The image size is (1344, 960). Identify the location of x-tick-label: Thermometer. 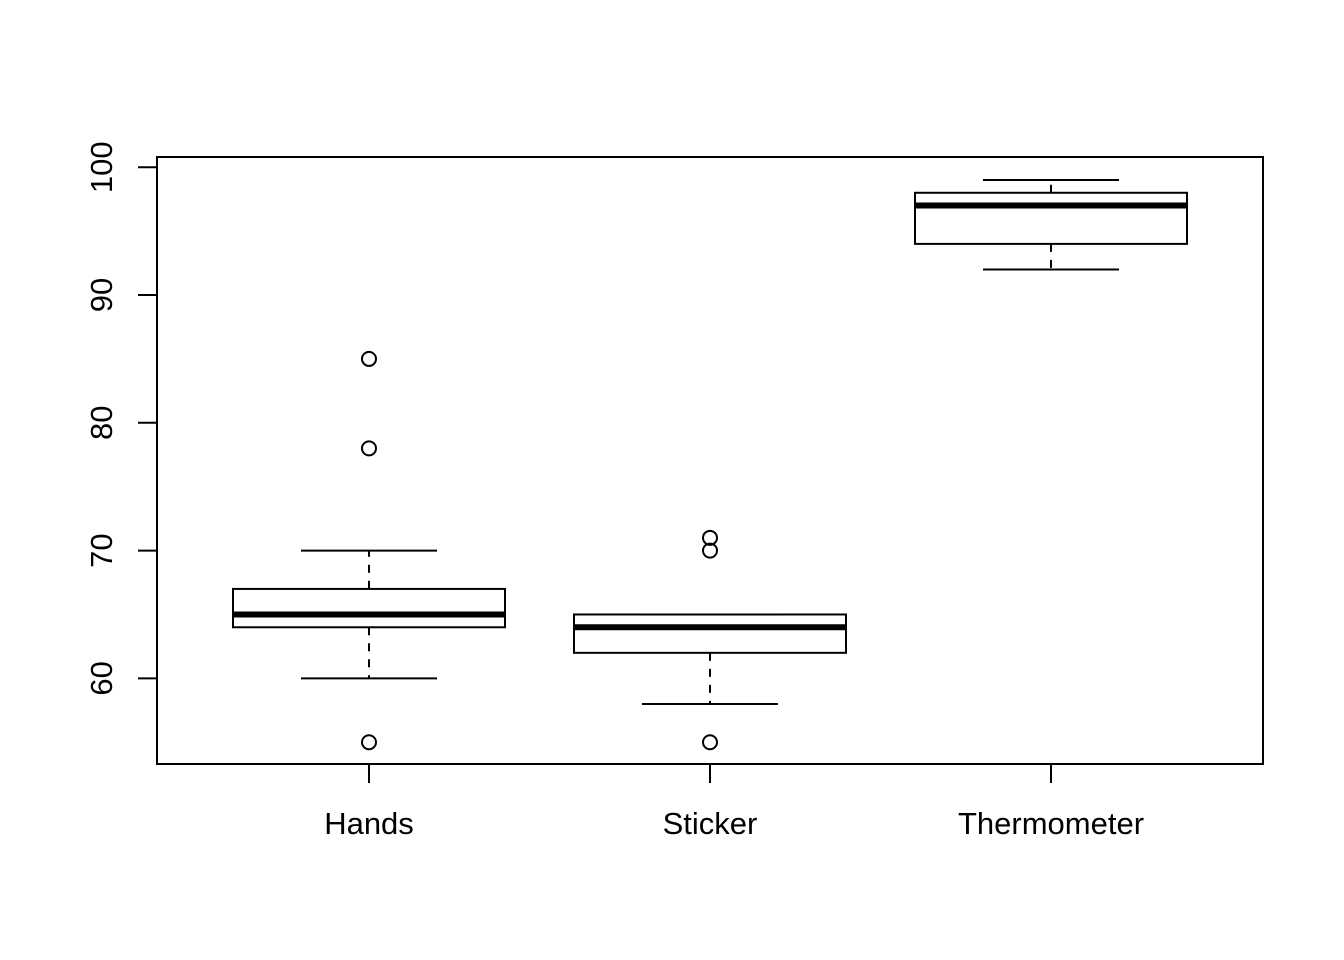
(1051, 823).